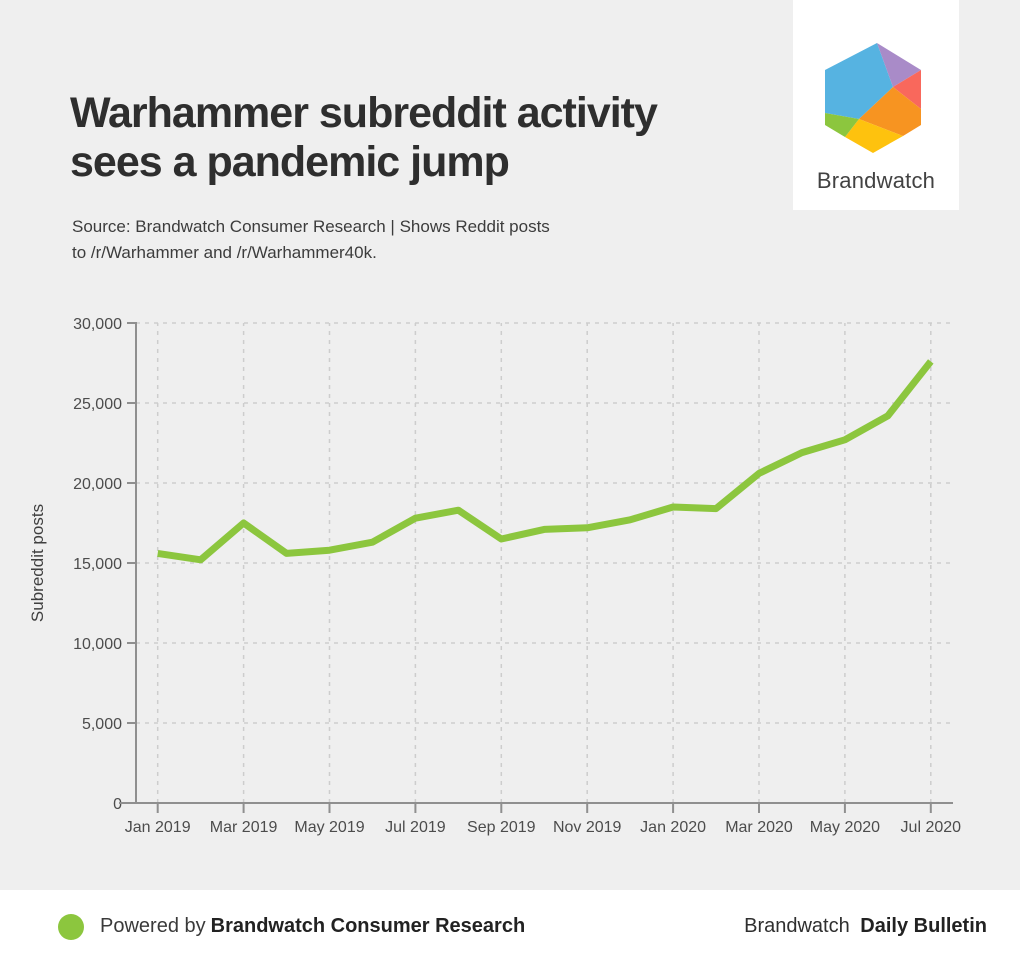 The image size is (1020, 963). I want to click on powered-by-text: Powered by Brandwatch Consumer Research, so click(292, 926).